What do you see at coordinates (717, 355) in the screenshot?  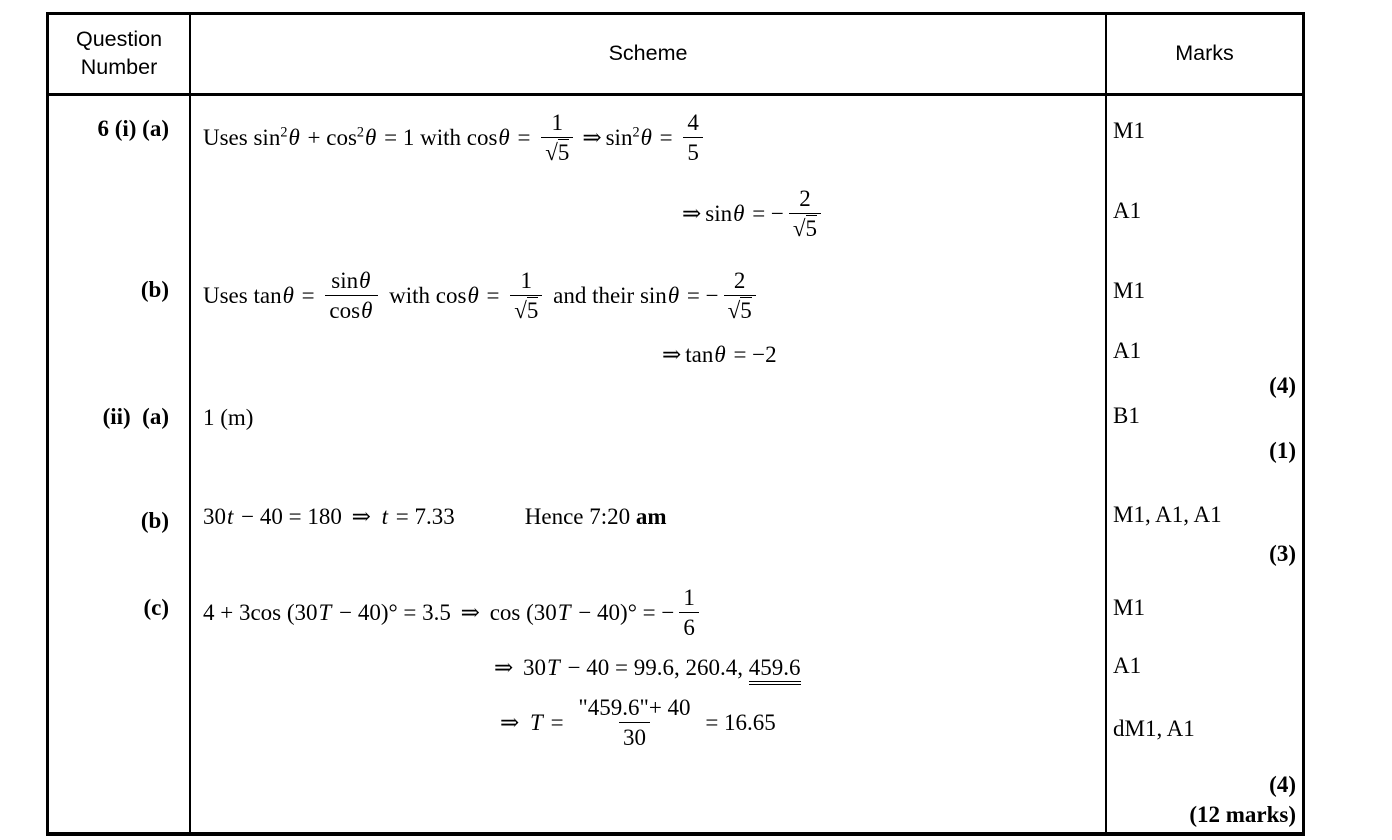 I see `scheme-line-6ib-a1: ⇒ tanθ = −2` at bounding box center [717, 355].